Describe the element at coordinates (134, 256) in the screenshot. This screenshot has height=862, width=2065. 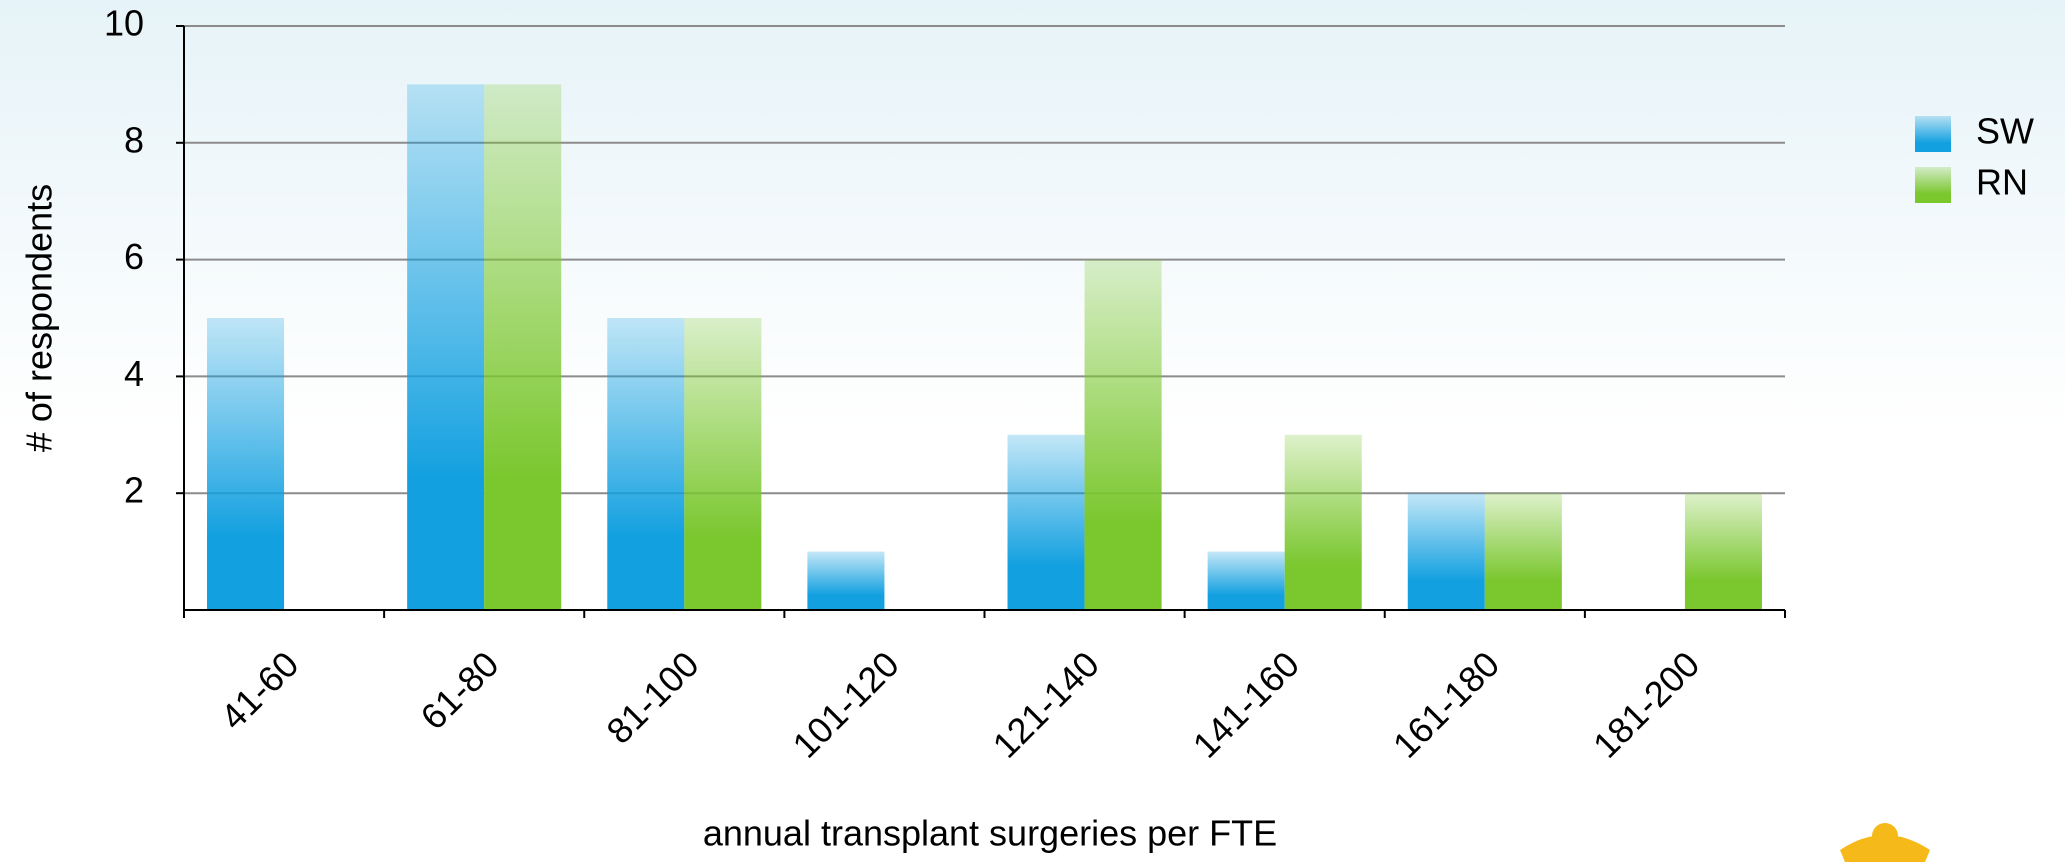
I see `y-tick-label: 6` at that location.